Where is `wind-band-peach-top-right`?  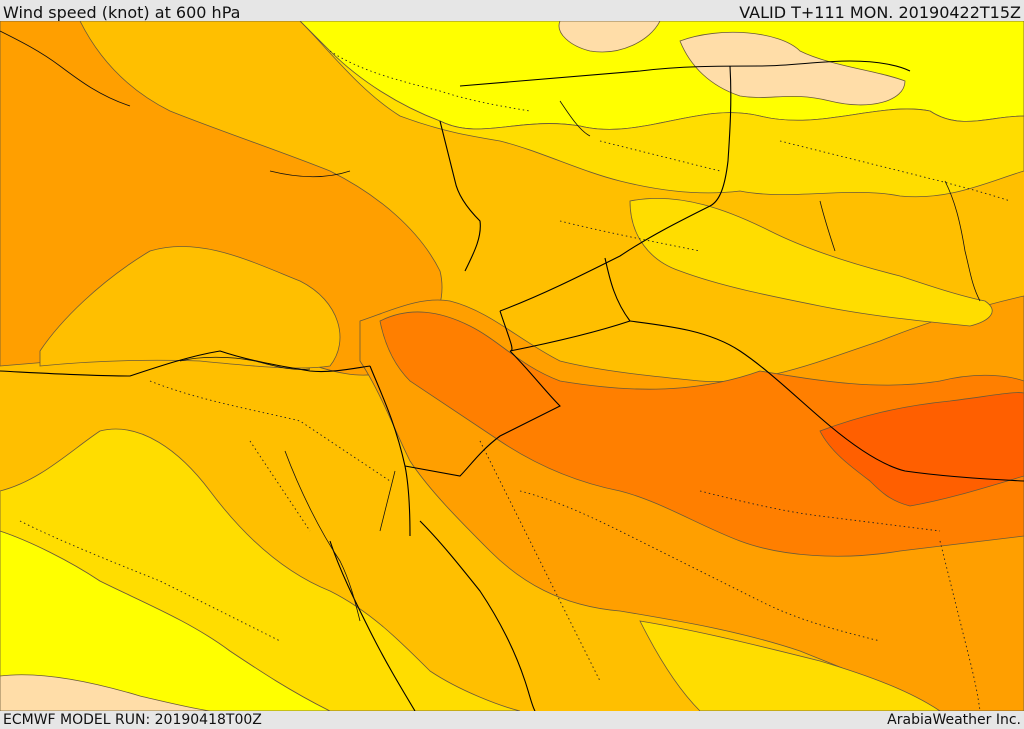
wind-band-peach-top-right is located at coordinates (792, 68).